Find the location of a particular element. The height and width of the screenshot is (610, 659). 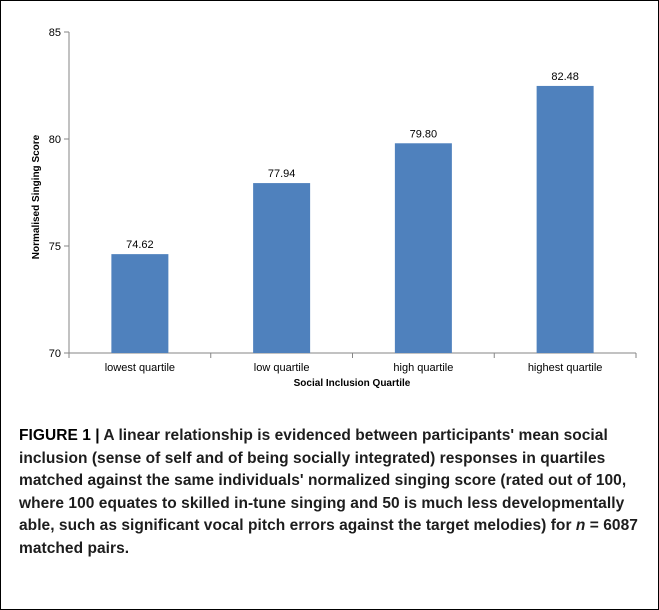

caption-figure-label: FIGURE 1 | is located at coordinates (61, 435).